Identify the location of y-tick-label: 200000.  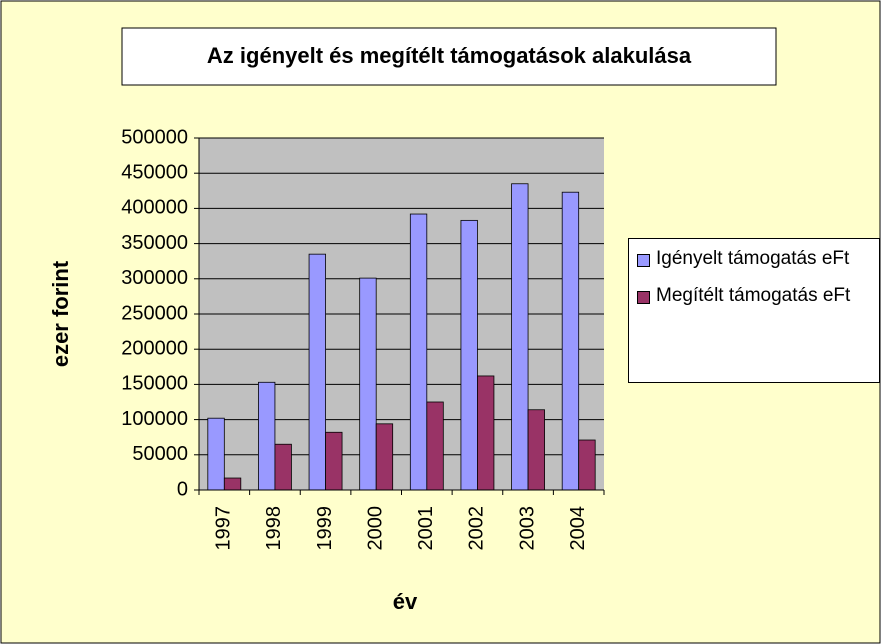
(154, 348).